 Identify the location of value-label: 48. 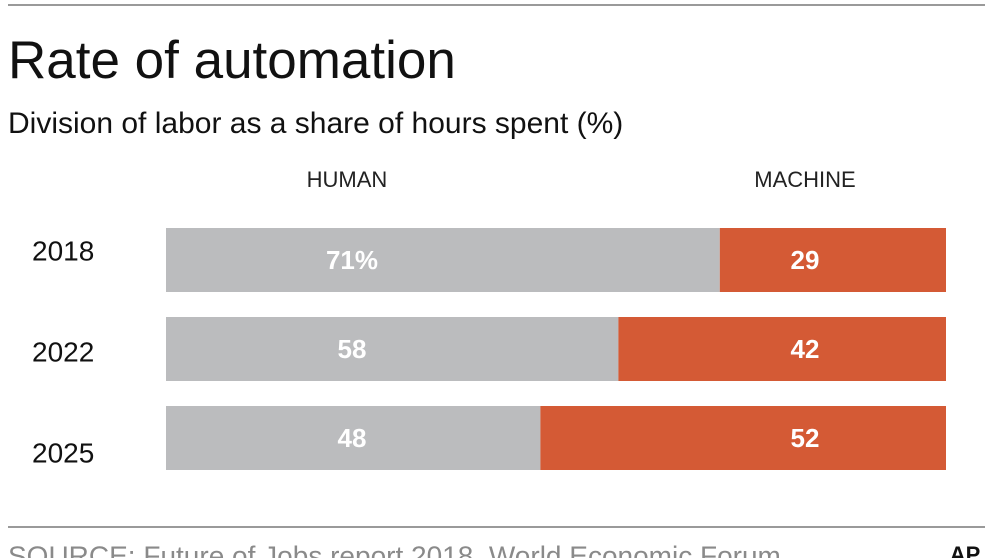
(352, 438).